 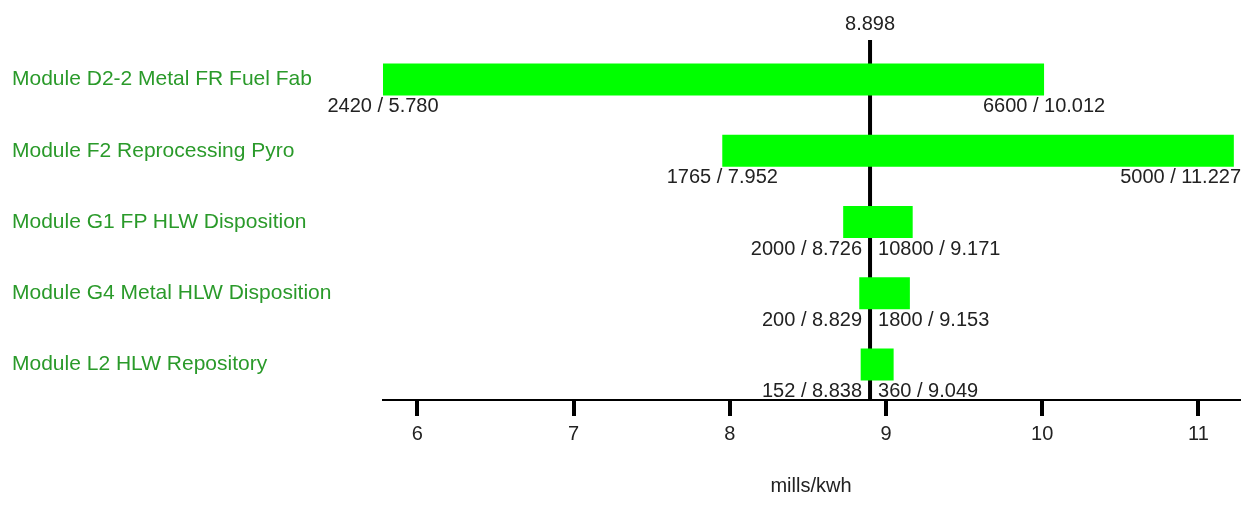 I want to click on x-tick-label: 9, so click(x=886, y=432).